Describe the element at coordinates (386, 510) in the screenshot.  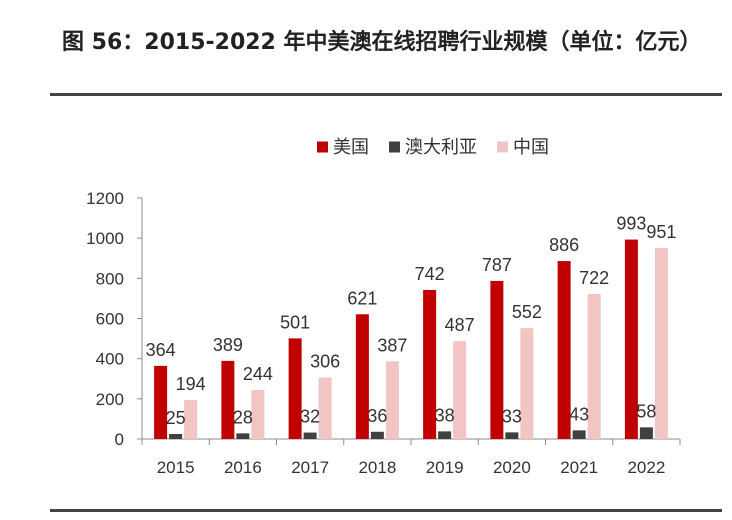
I see `bottom-divider` at that location.